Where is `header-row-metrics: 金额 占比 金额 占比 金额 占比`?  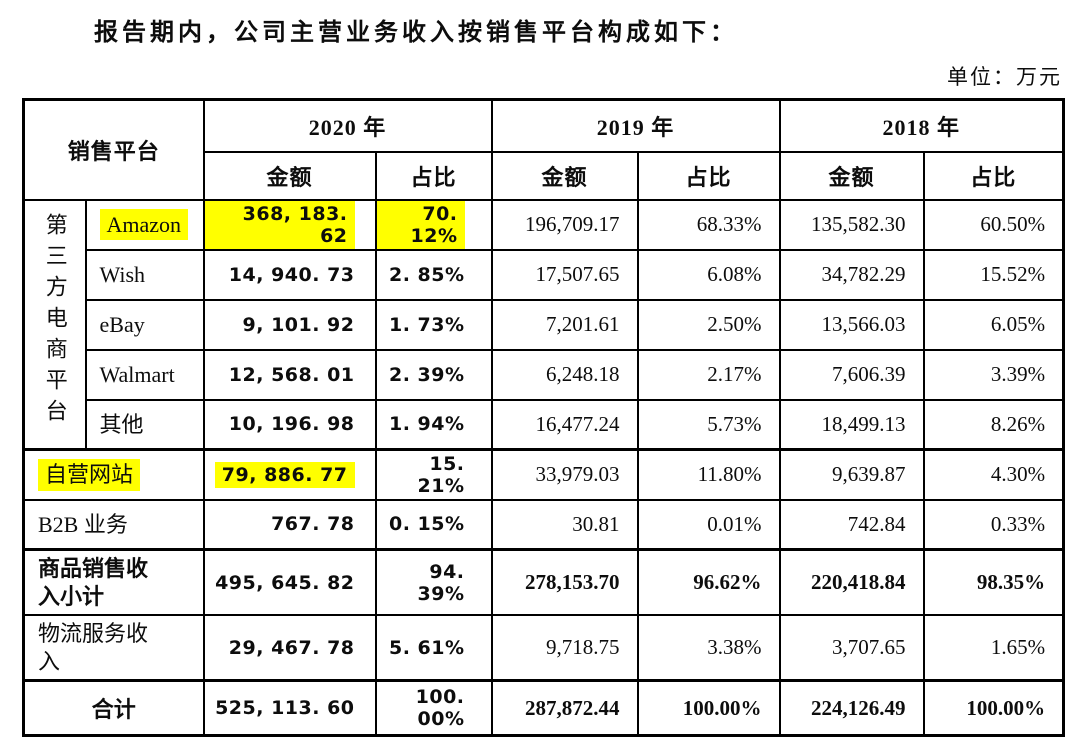 header-row-metrics: 金额 占比 金额 占比 金额 占比 is located at coordinates (544, 175).